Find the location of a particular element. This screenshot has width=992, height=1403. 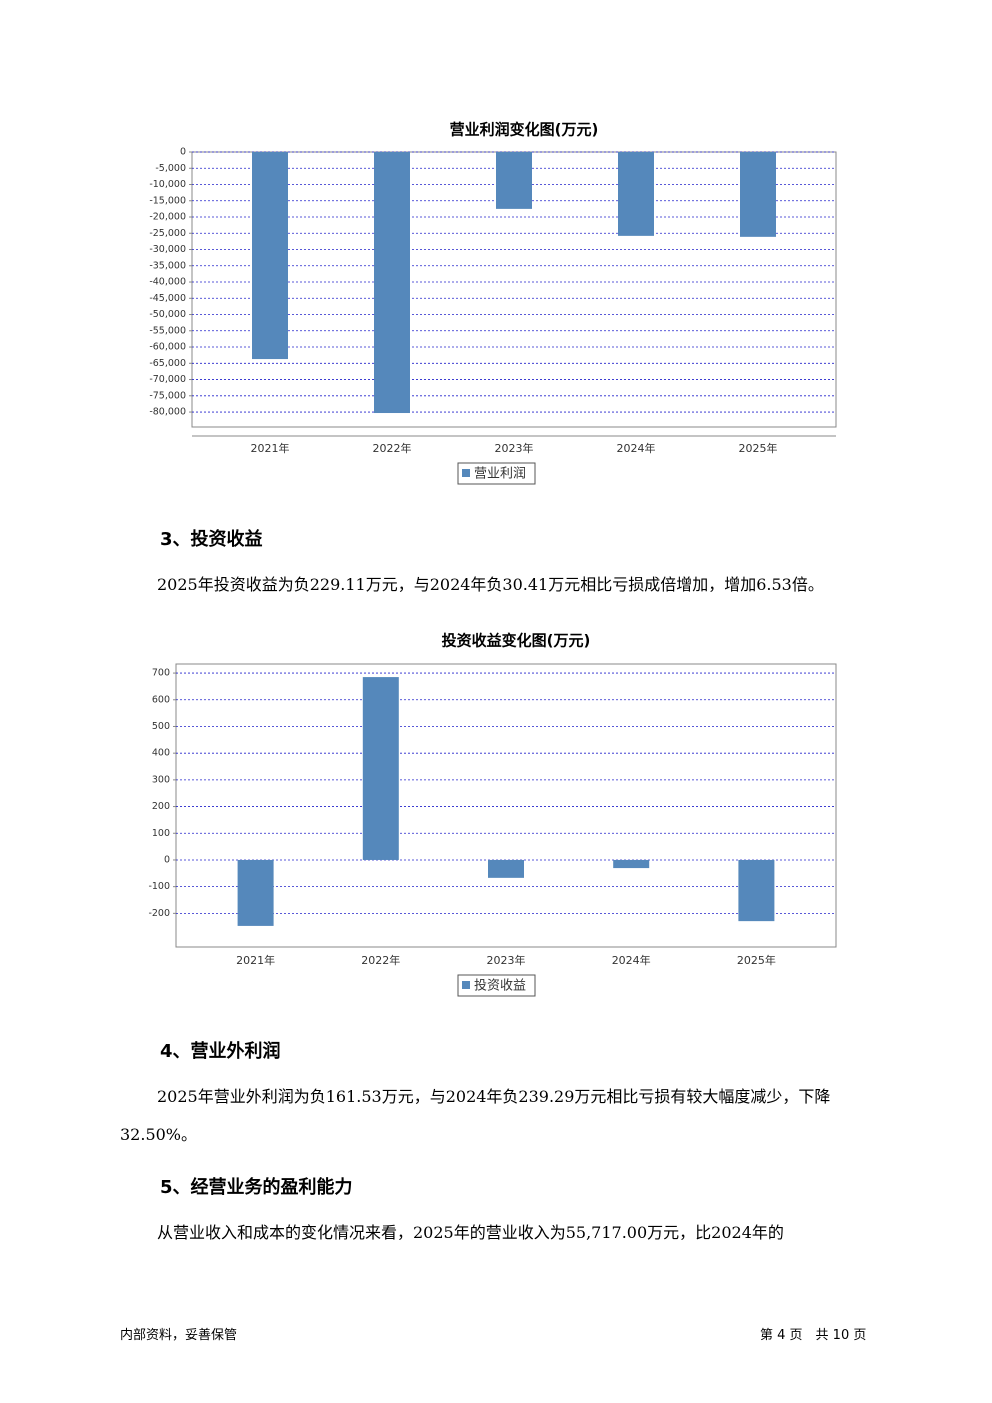

footer-right: 第 4 页 共 10 页 is located at coordinates (813, 1335).